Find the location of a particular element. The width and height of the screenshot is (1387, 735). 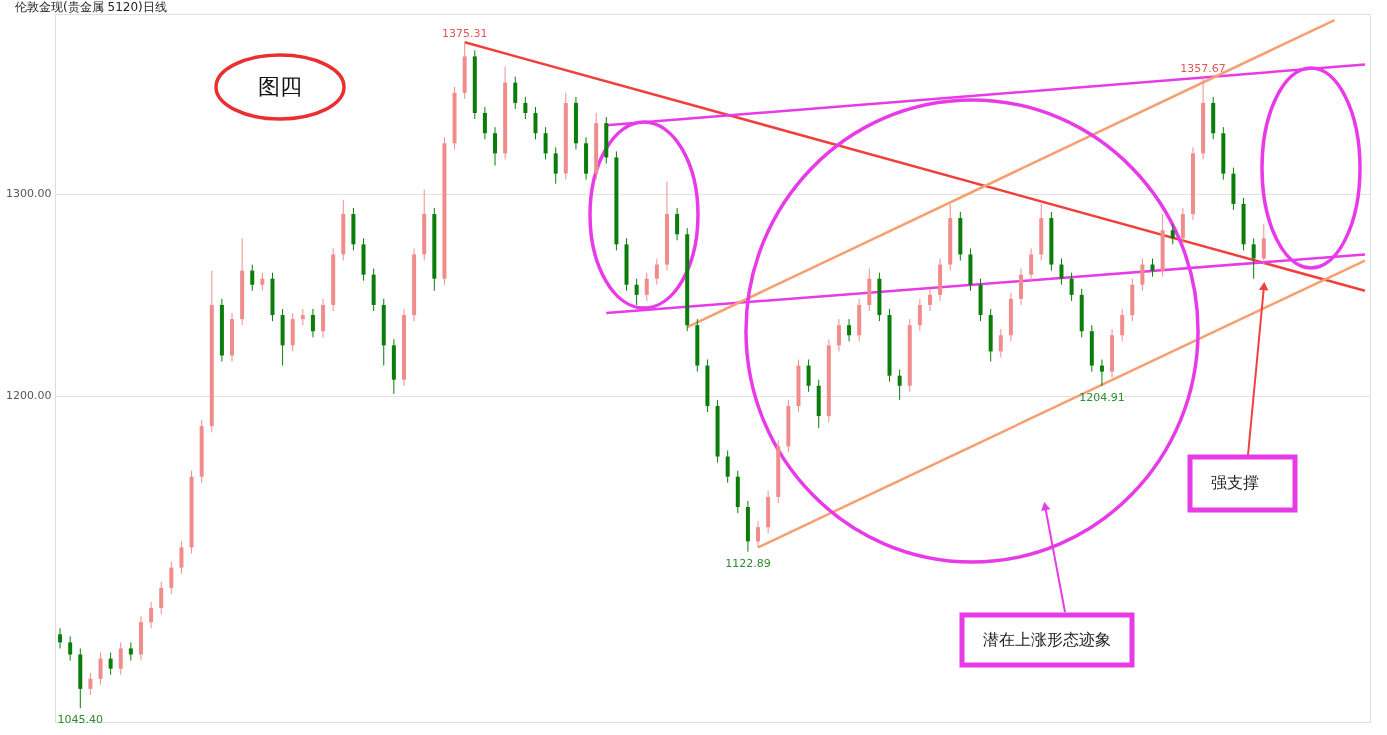

annotation: 图四 is located at coordinates (280, 86).